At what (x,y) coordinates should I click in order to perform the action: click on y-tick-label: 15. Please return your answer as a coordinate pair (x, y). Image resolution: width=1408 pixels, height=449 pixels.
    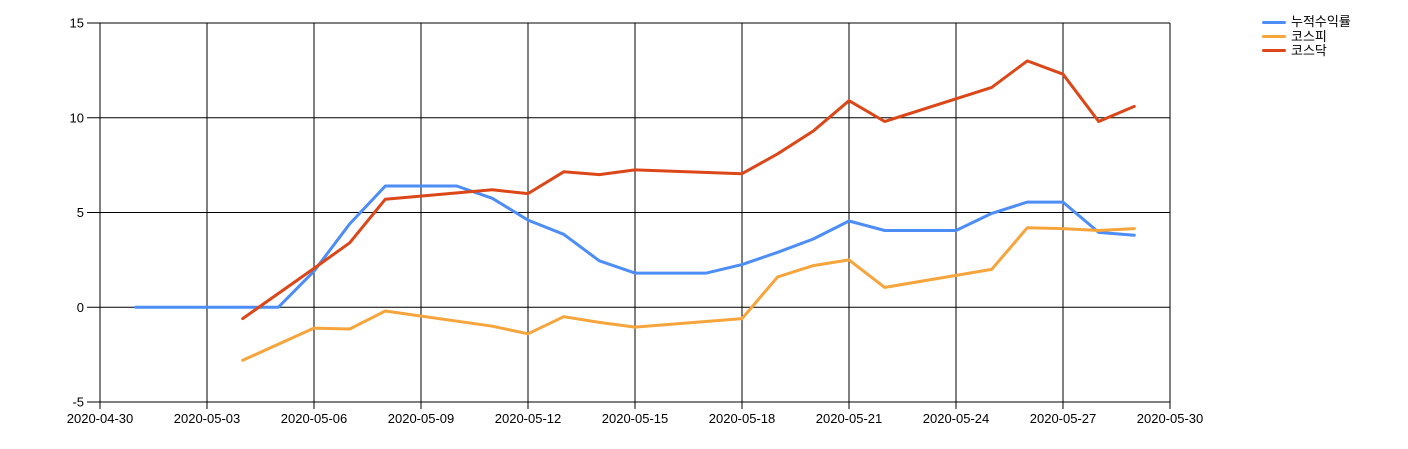
    Looking at the image, I should click on (77, 23).